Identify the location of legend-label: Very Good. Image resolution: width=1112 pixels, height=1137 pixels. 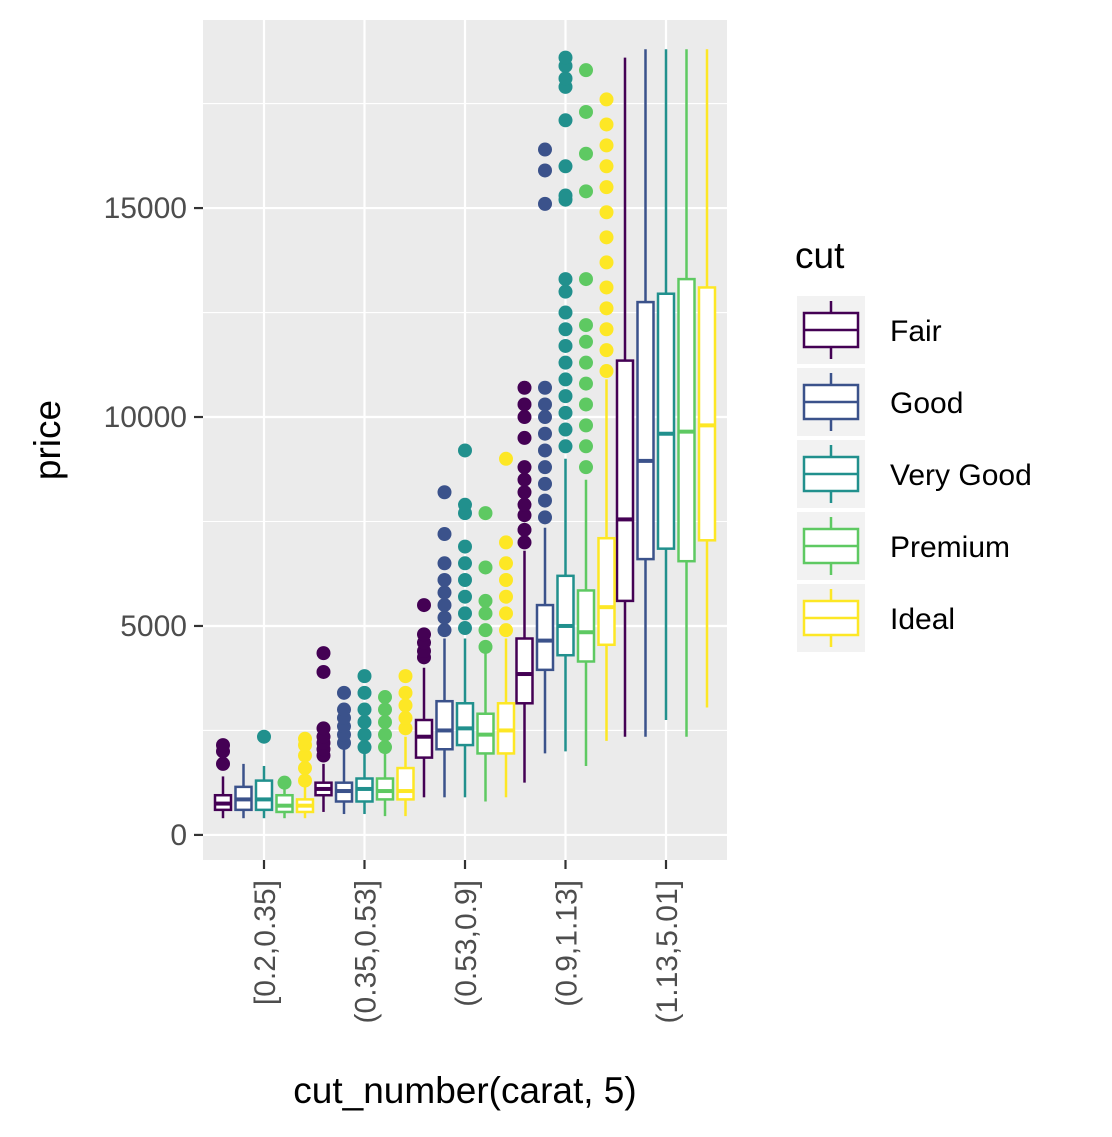
(961, 475).